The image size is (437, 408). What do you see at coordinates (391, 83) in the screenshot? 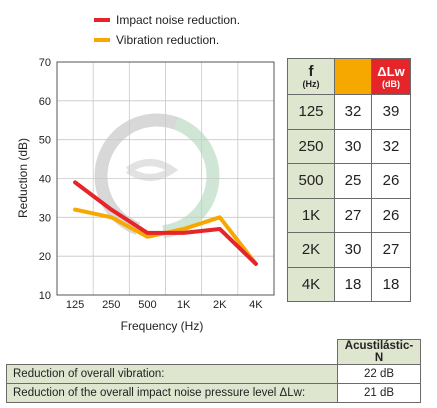
I see `header-delta-lw-unit: (dB)` at bounding box center [391, 83].